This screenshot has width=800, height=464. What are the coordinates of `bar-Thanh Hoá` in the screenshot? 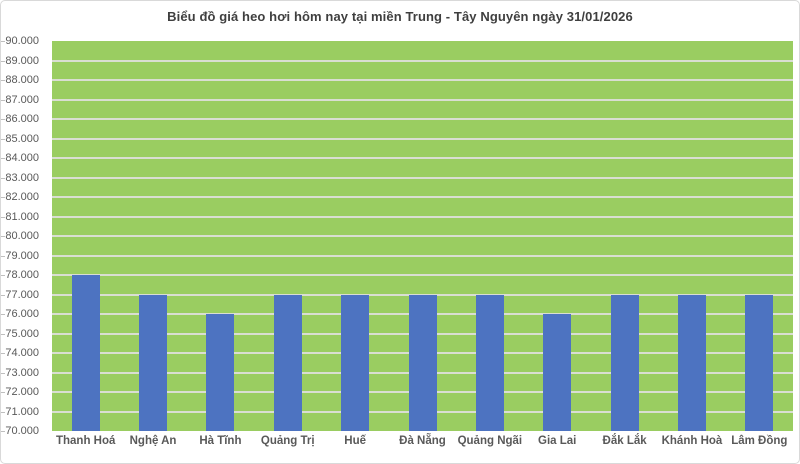 It's located at (85, 353).